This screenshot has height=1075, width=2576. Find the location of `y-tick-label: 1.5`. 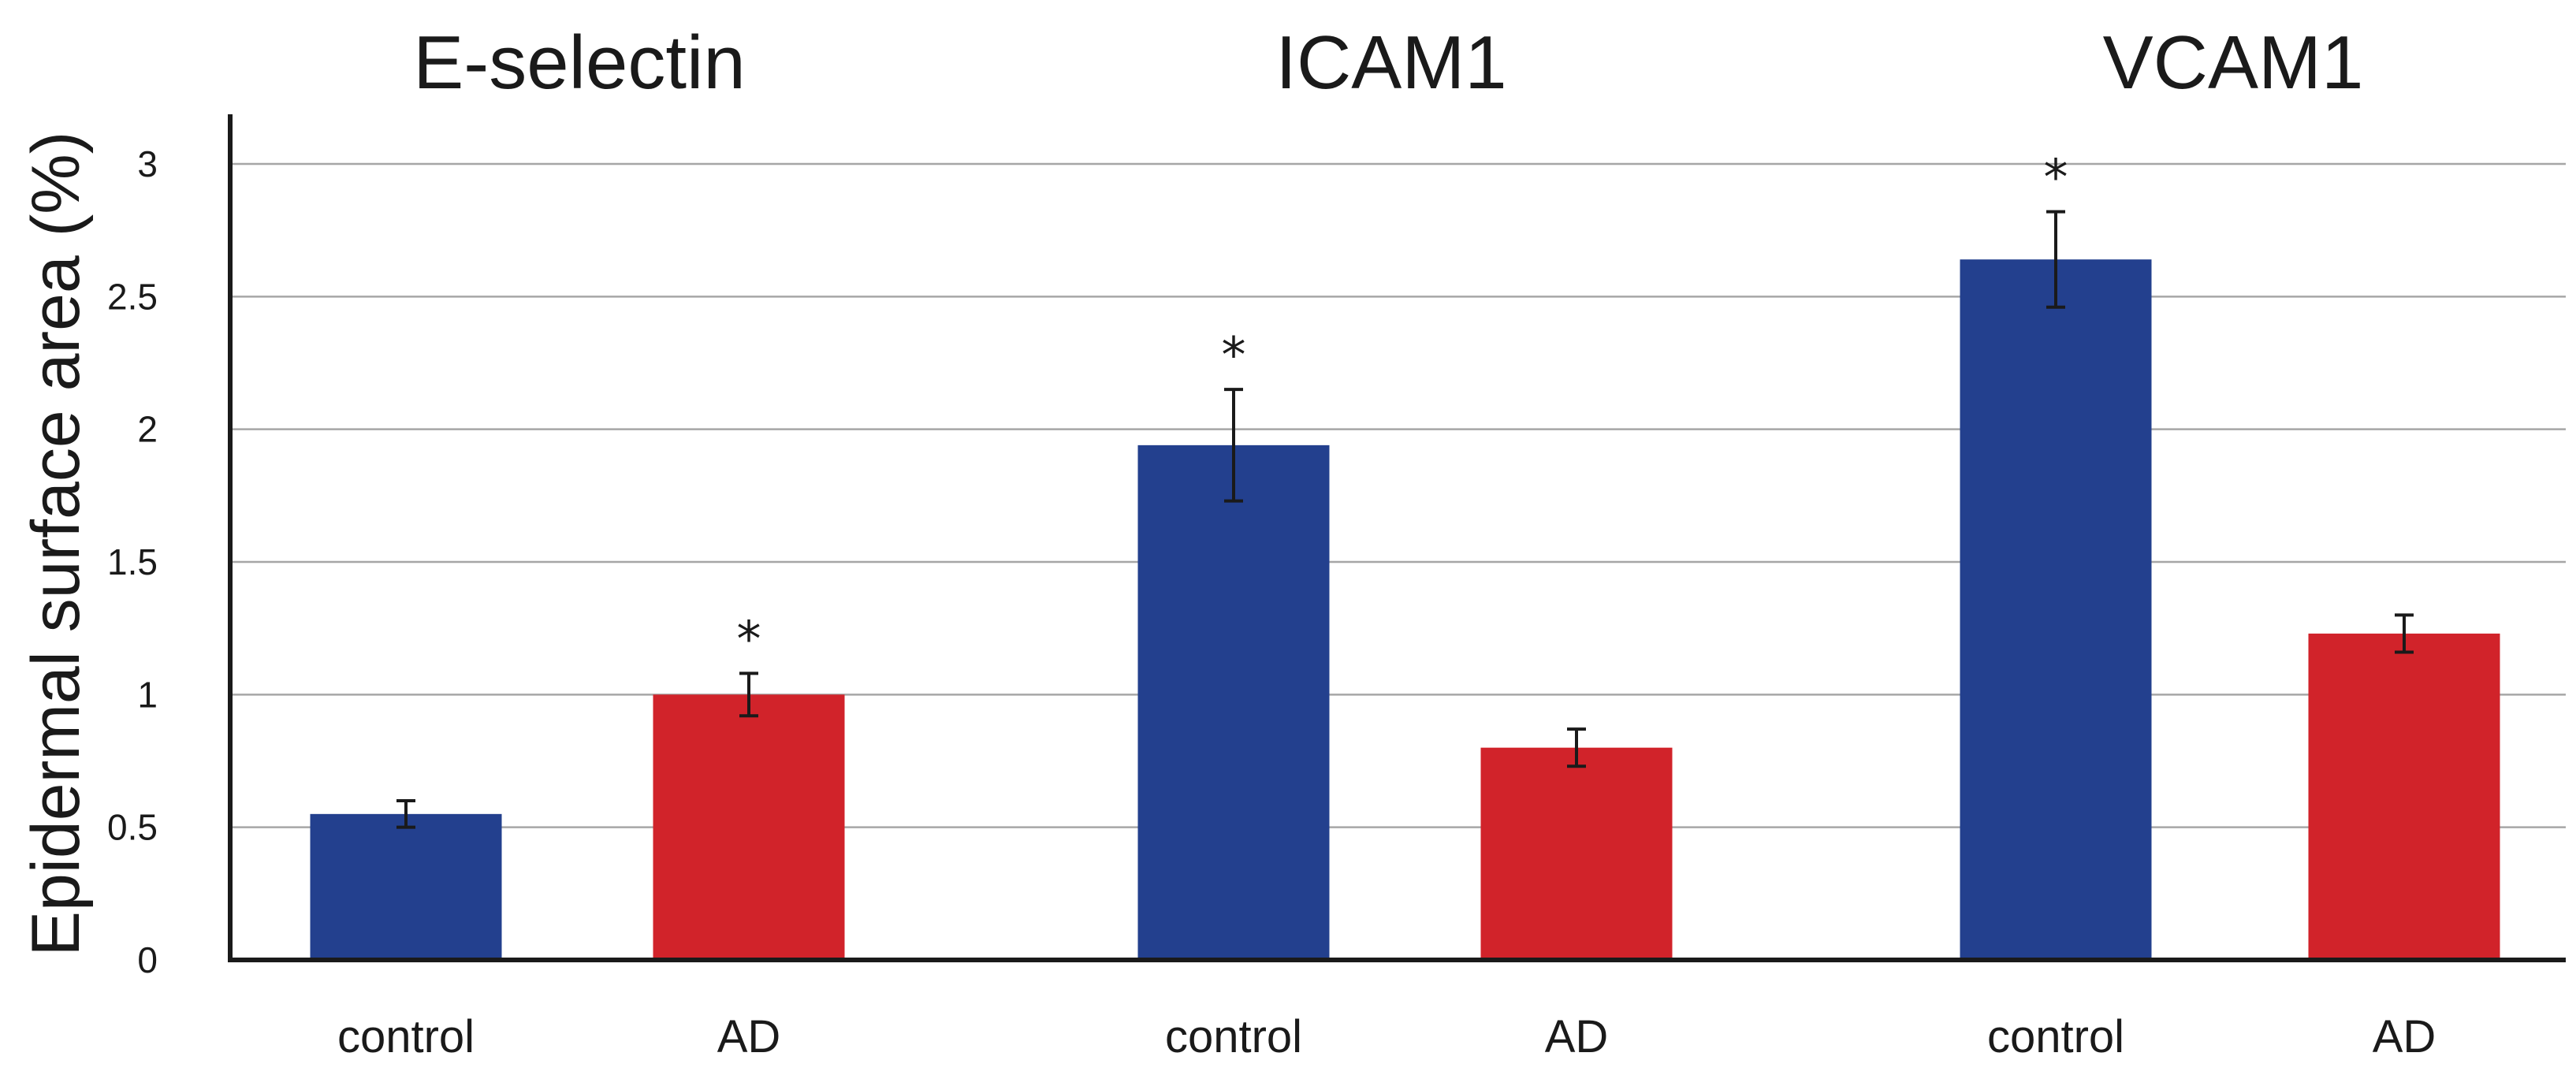

y-tick-label: 1.5 is located at coordinates (132, 561).